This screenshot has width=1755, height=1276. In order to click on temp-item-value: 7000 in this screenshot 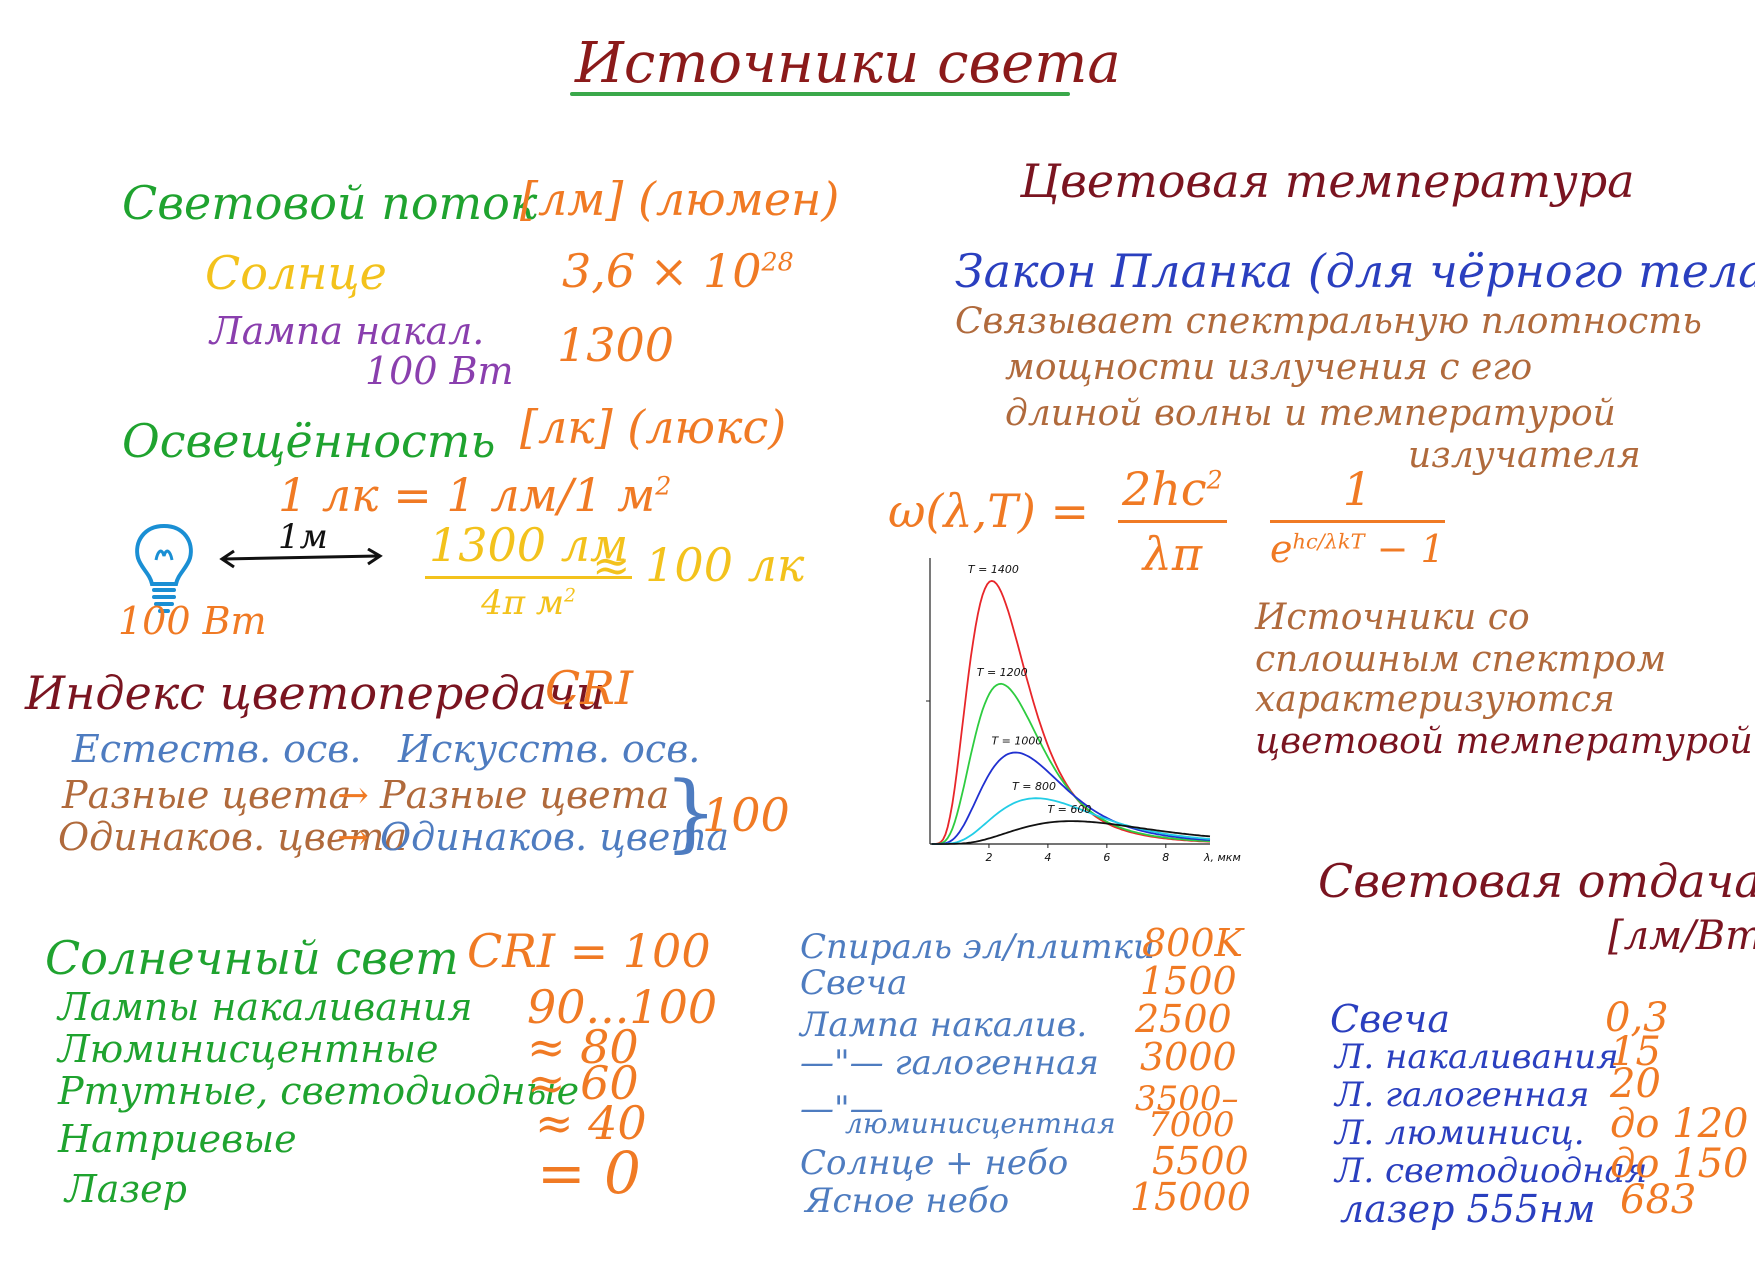, I will do `click(1191, 1125)`.